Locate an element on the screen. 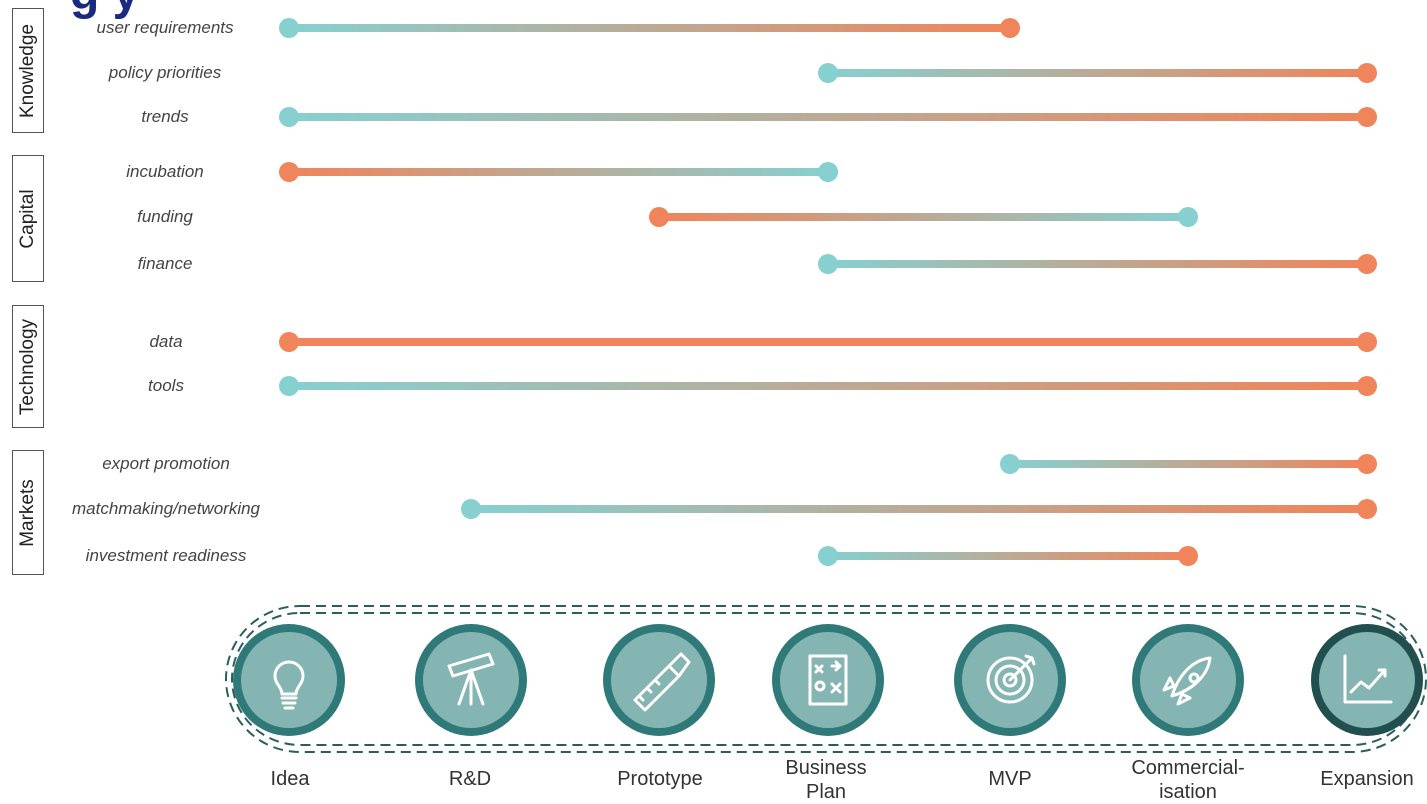  category-box: Knowledge is located at coordinates (28, 70).